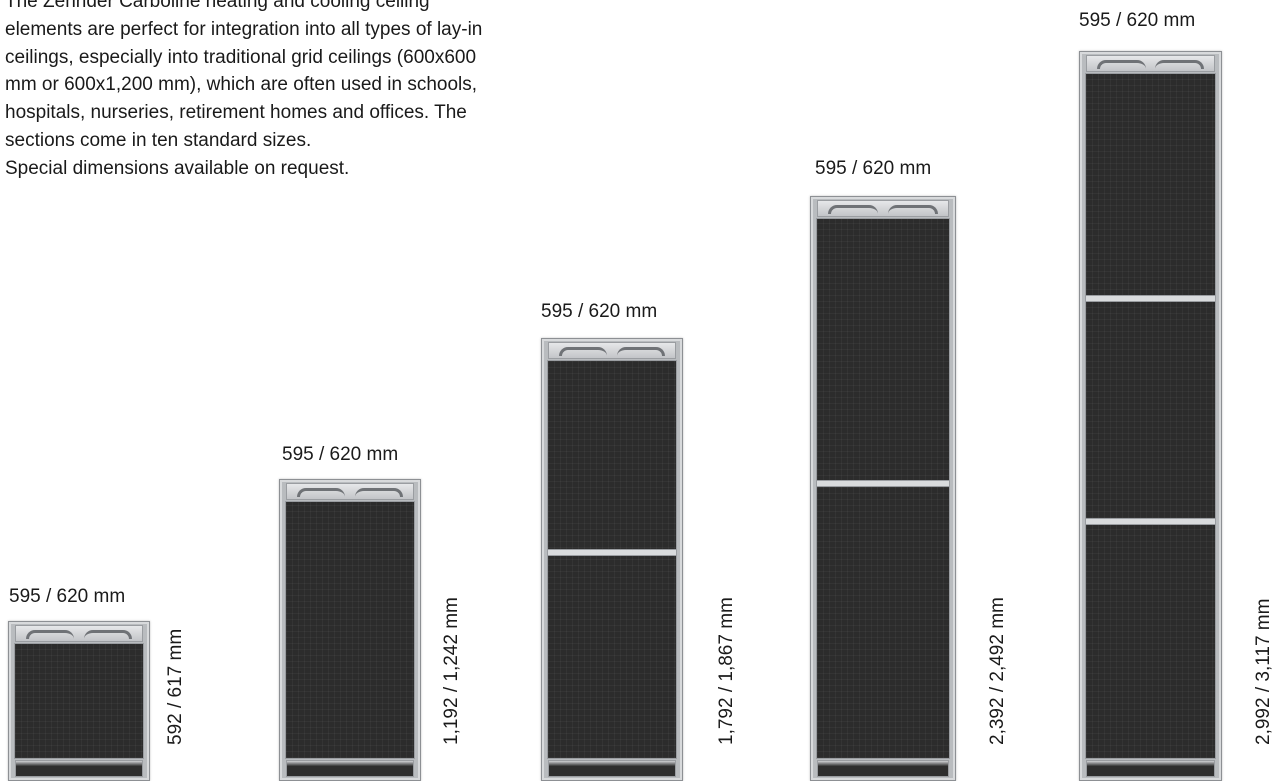 This screenshot has width=1286, height=781. What do you see at coordinates (883, 768) in the screenshot?
I see `panel-4-bottom-cap` at bounding box center [883, 768].